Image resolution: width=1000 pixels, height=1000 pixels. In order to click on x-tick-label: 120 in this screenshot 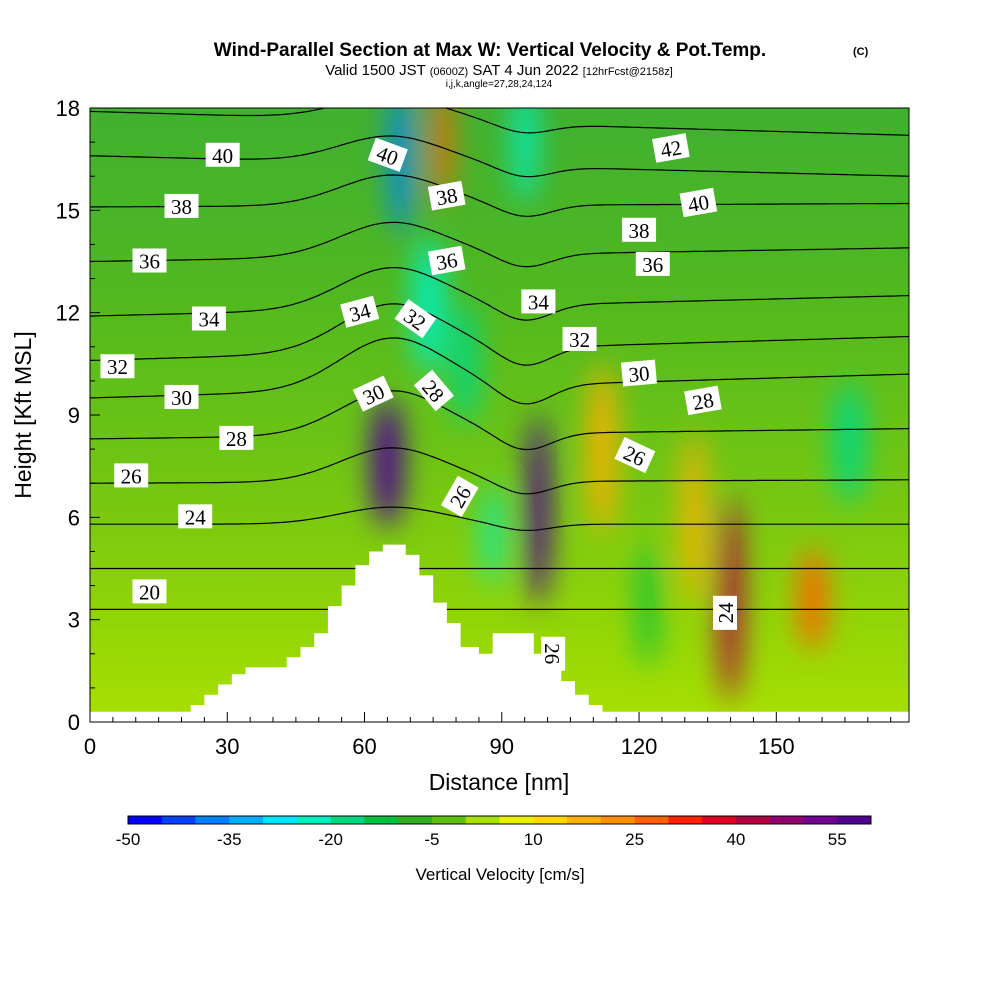, I will do `click(639, 746)`.